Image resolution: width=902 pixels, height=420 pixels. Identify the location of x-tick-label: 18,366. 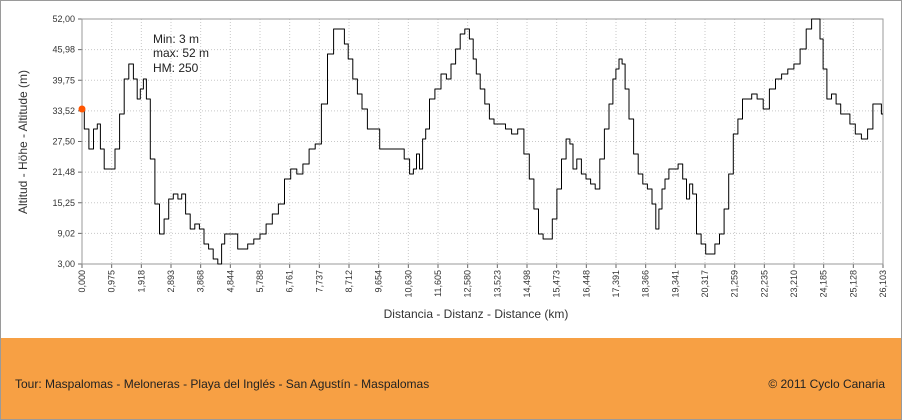
(646, 284).